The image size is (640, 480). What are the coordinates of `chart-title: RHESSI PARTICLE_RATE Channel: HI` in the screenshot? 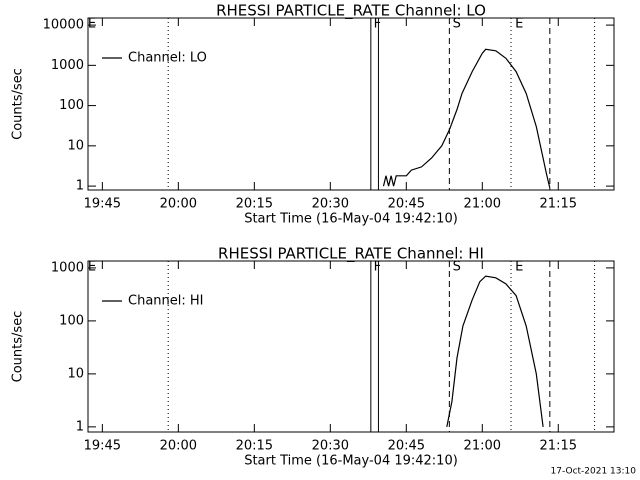 It's located at (351, 254).